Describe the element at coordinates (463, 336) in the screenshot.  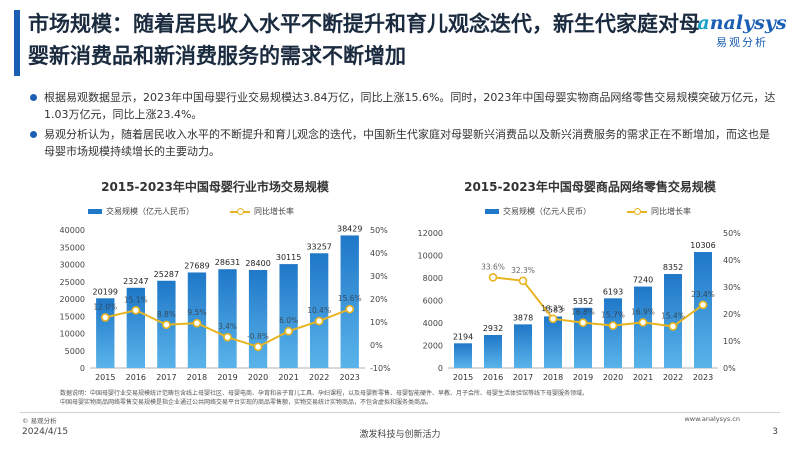
I see `bar-value-label: 2194` at that location.